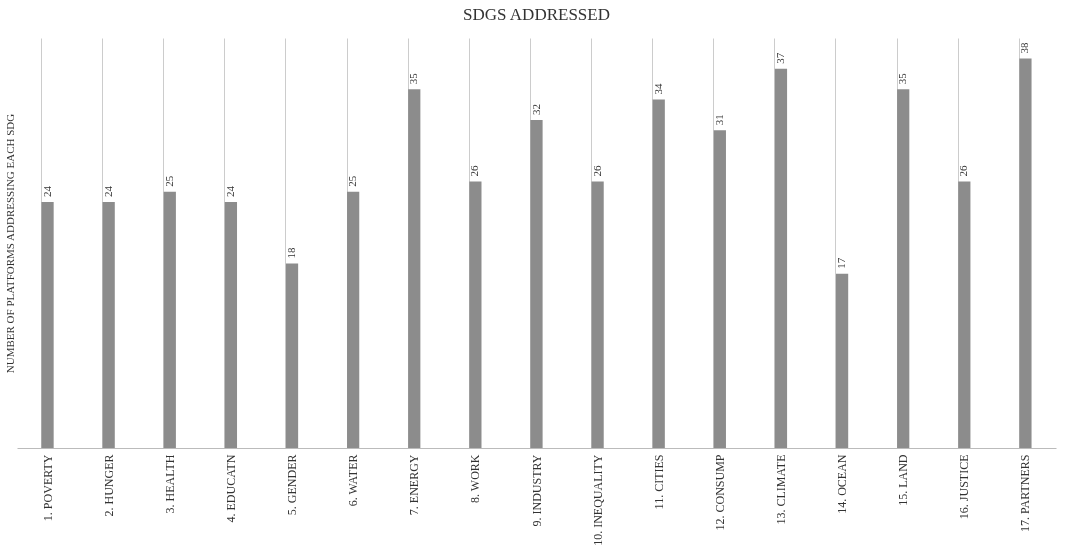 The image size is (1067, 554). What do you see at coordinates (108, 485) in the screenshot?
I see `x-tick-label: 2. HUNGER` at bounding box center [108, 485].